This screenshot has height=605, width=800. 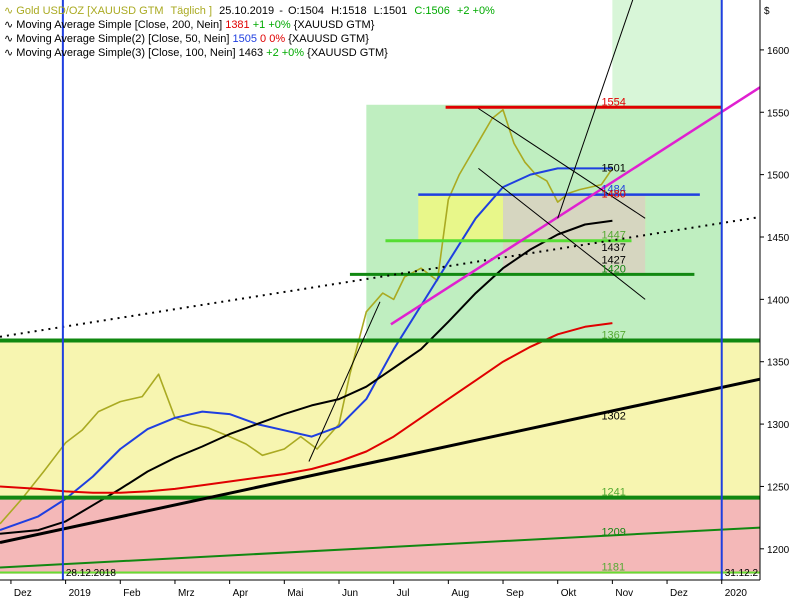 I want to click on header-suffix: ], so click(x=210, y=11).